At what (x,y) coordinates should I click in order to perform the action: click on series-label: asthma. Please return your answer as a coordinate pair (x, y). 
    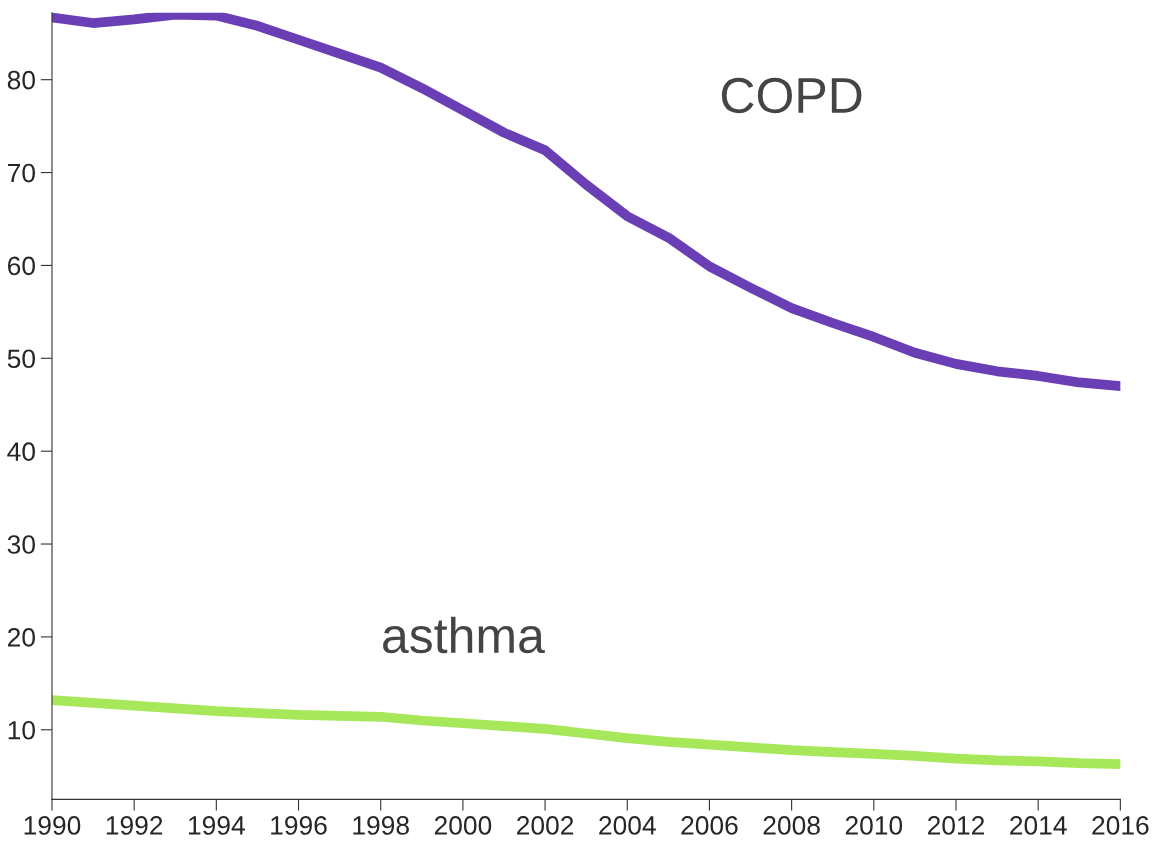
    Looking at the image, I should click on (464, 635).